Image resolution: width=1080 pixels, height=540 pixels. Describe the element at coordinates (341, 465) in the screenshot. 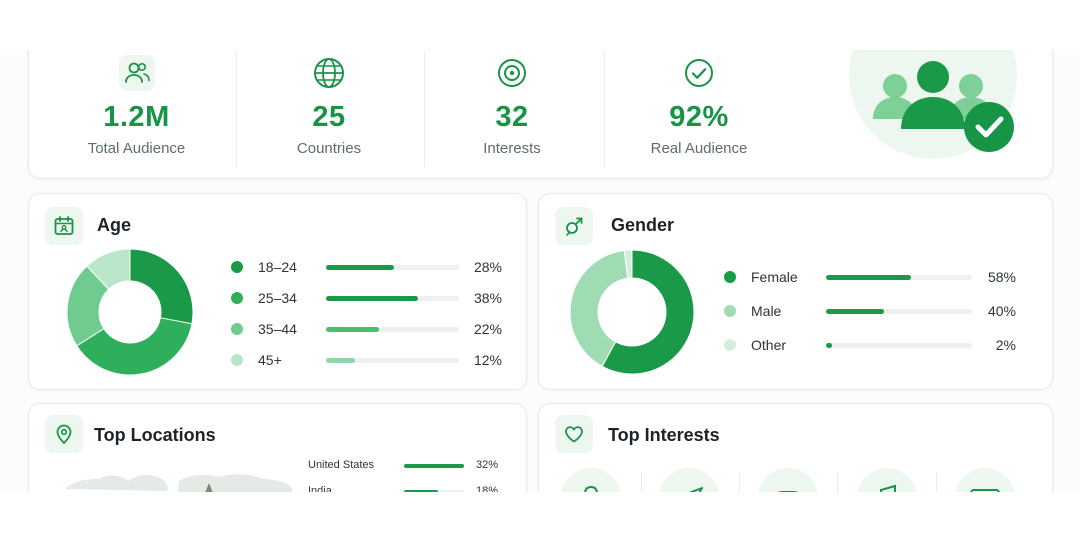

I see `location-name: United States` at that location.